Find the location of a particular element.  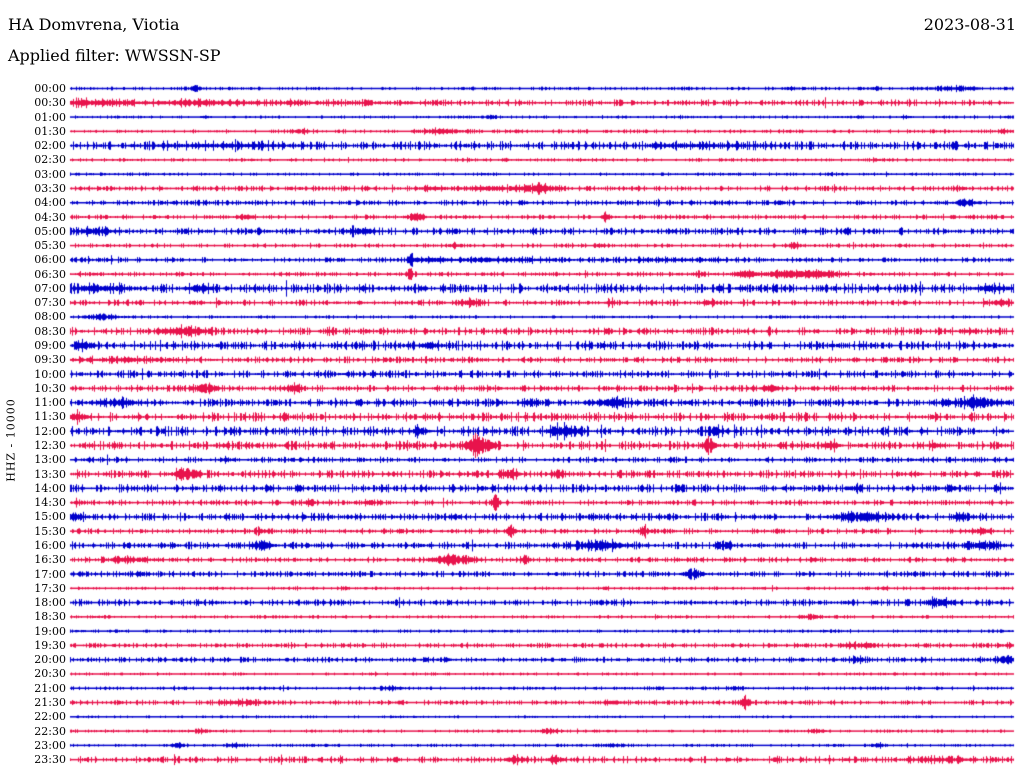

time-label: 08:30 is located at coordinates (50, 331).